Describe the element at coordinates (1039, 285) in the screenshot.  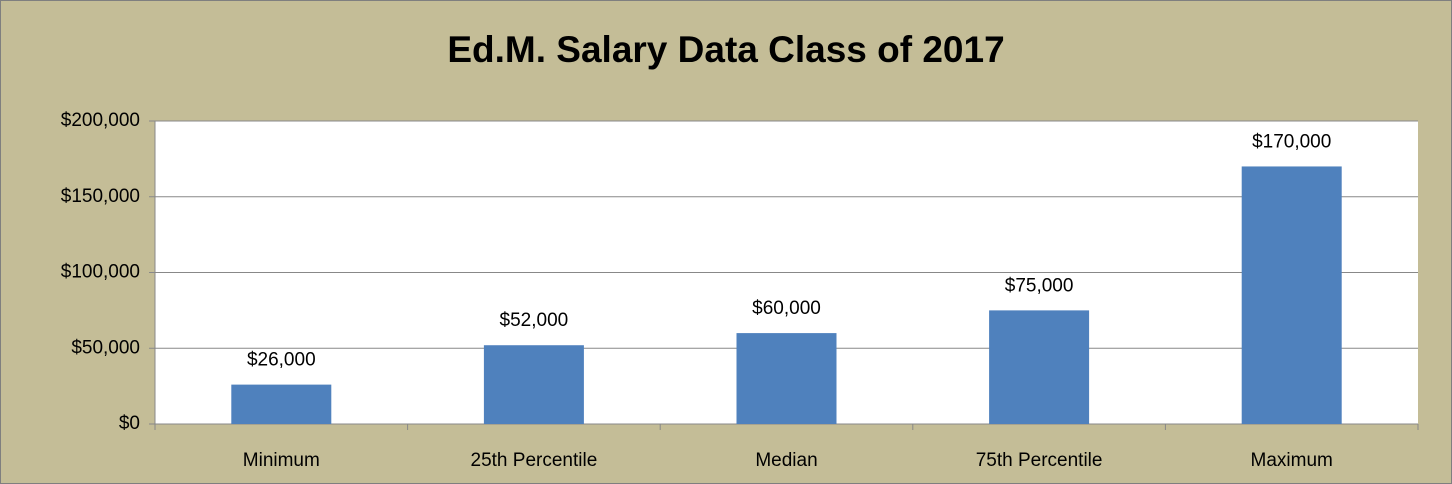
I see `data-label: $75,000` at that location.